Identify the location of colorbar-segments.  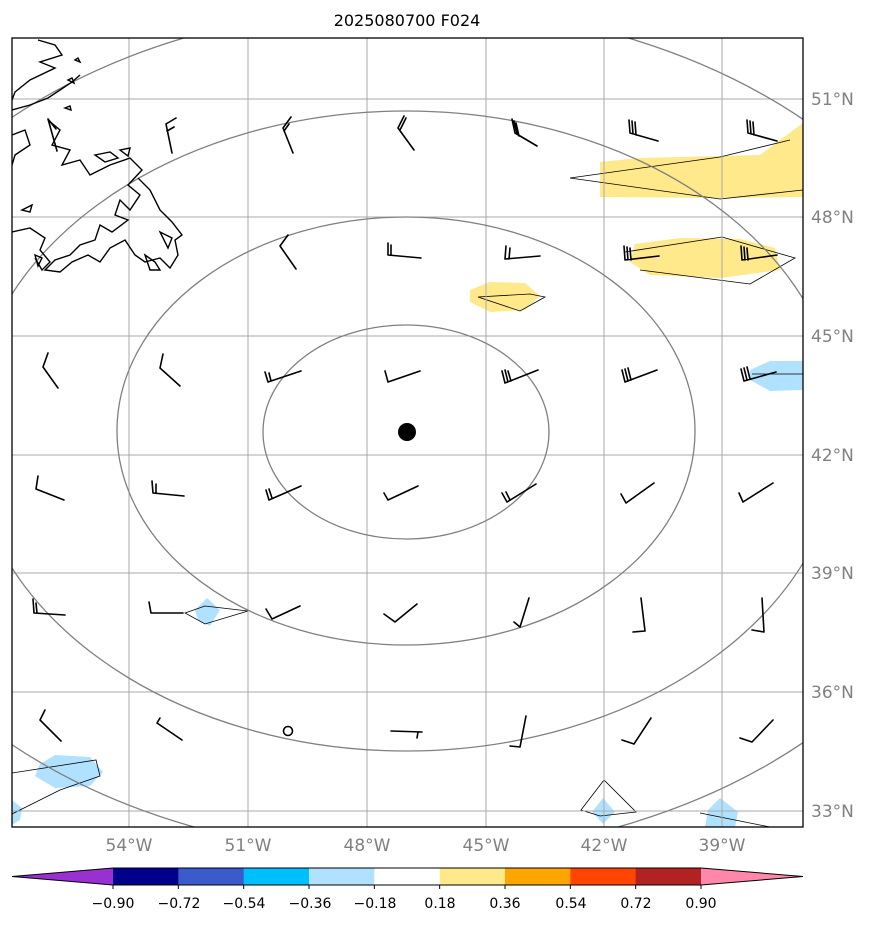
(407, 876).